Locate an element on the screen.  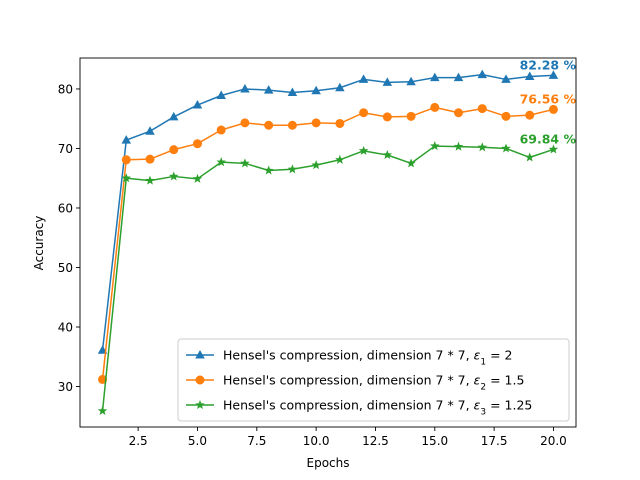
legend-box is located at coordinates (373, 380).